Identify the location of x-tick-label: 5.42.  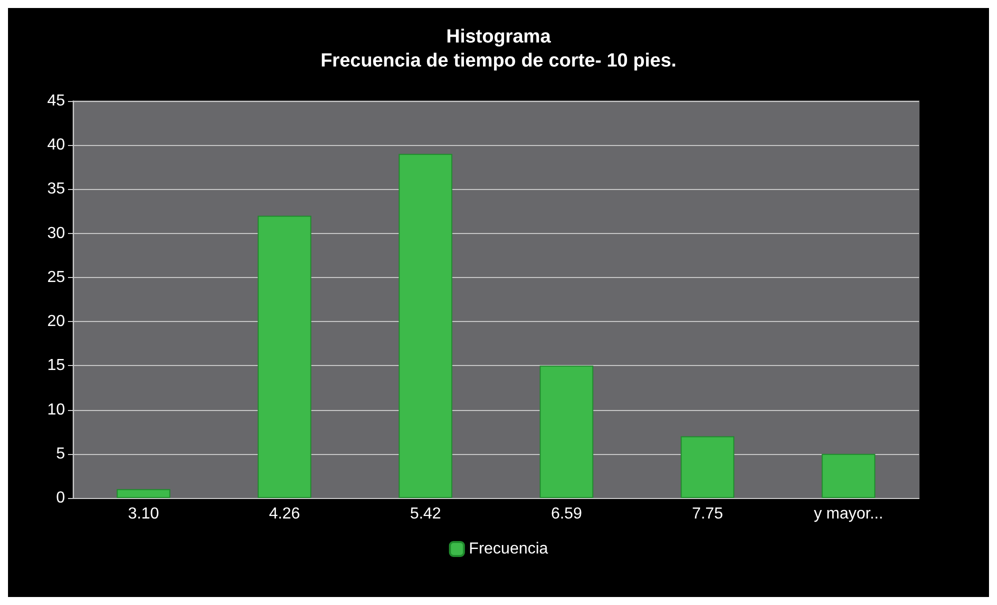
(426, 514).